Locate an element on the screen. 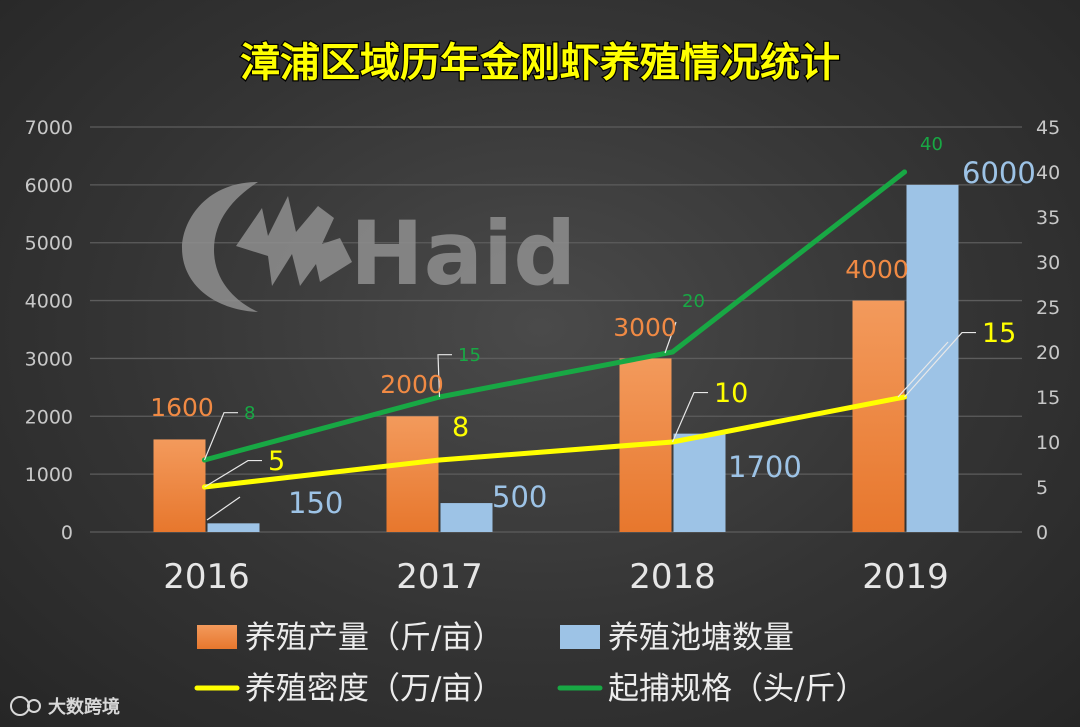  y-right-tick-label: 5 is located at coordinates (1042, 488).